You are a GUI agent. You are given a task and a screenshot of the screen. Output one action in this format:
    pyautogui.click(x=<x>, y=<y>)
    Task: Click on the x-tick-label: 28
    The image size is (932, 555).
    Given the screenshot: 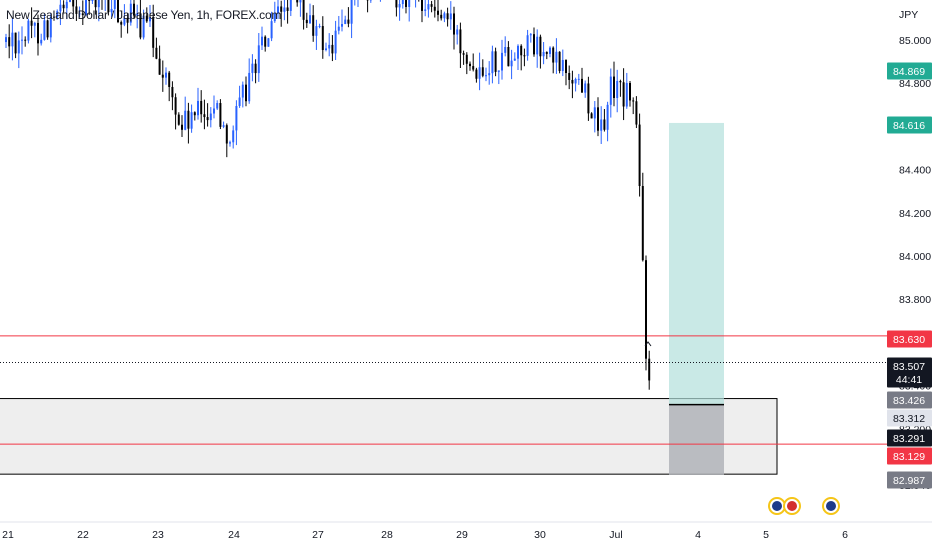 What is the action you would take?
    pyautogui.click(x=387, y=535)
    